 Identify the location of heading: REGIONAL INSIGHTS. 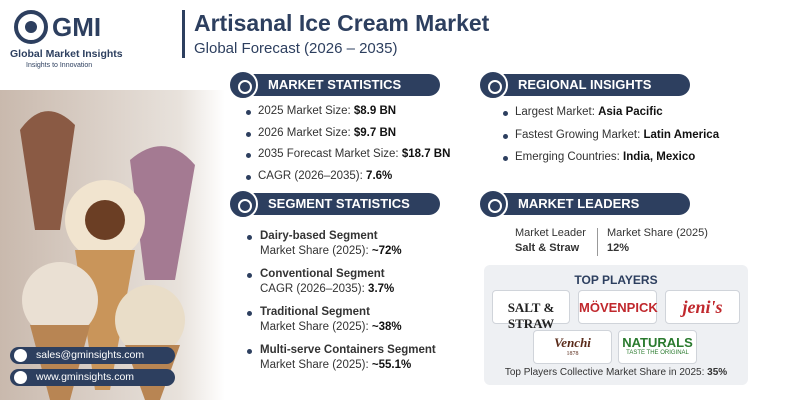
(585, 84).